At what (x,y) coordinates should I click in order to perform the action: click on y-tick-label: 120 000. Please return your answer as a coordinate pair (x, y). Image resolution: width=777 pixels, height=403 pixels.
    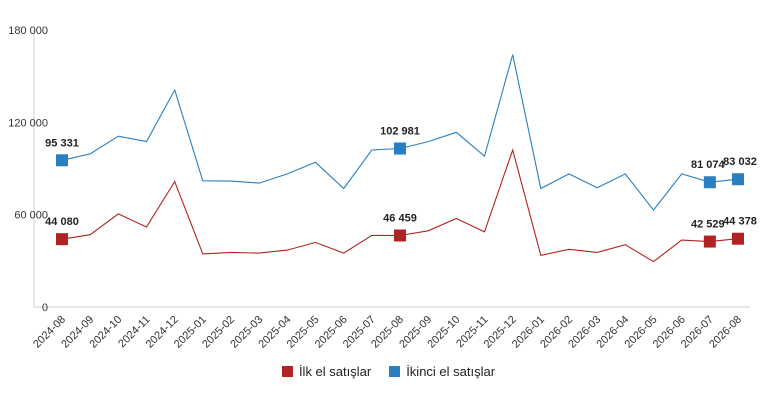
    Looking at the image, I should click on (28, 123).